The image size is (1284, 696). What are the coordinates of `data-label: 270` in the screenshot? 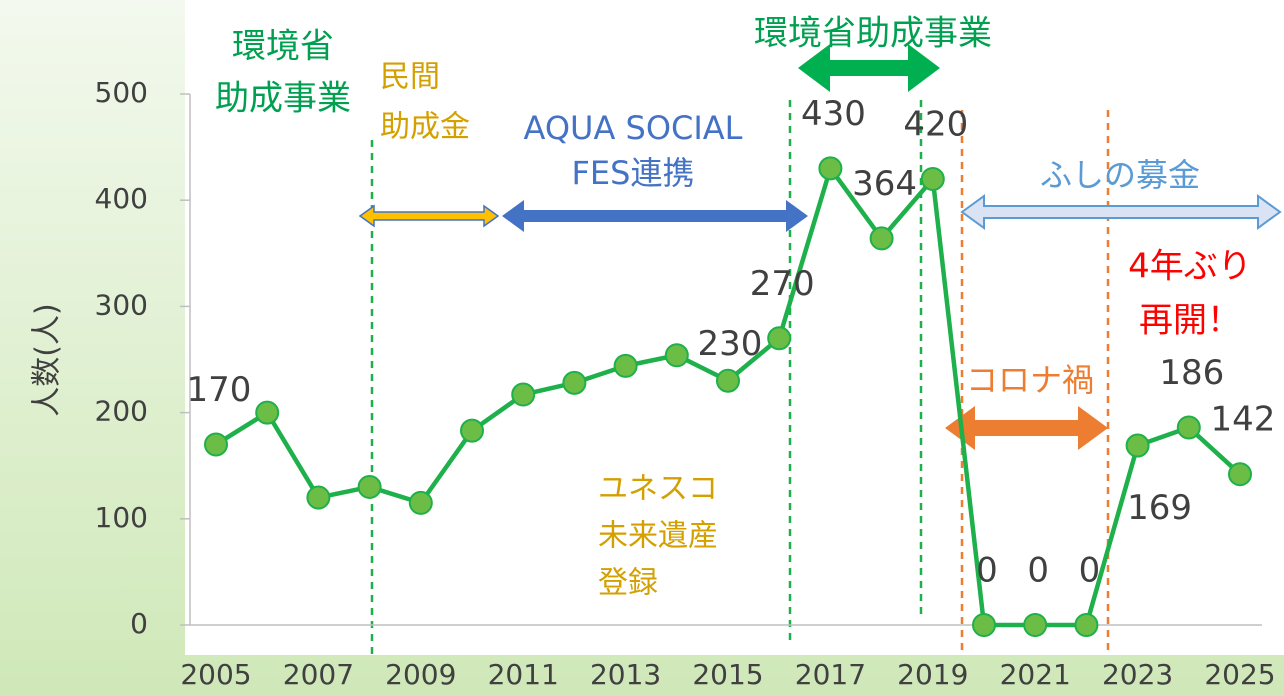 It's located at (782, 284).